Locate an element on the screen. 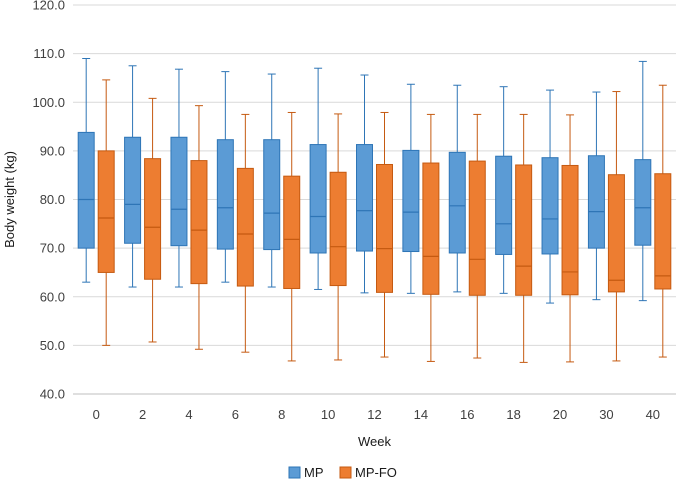 Image resolution: width=685 pixels, height=485 pixels. x-tick-label: 4 is located at coordinates (188, 414).